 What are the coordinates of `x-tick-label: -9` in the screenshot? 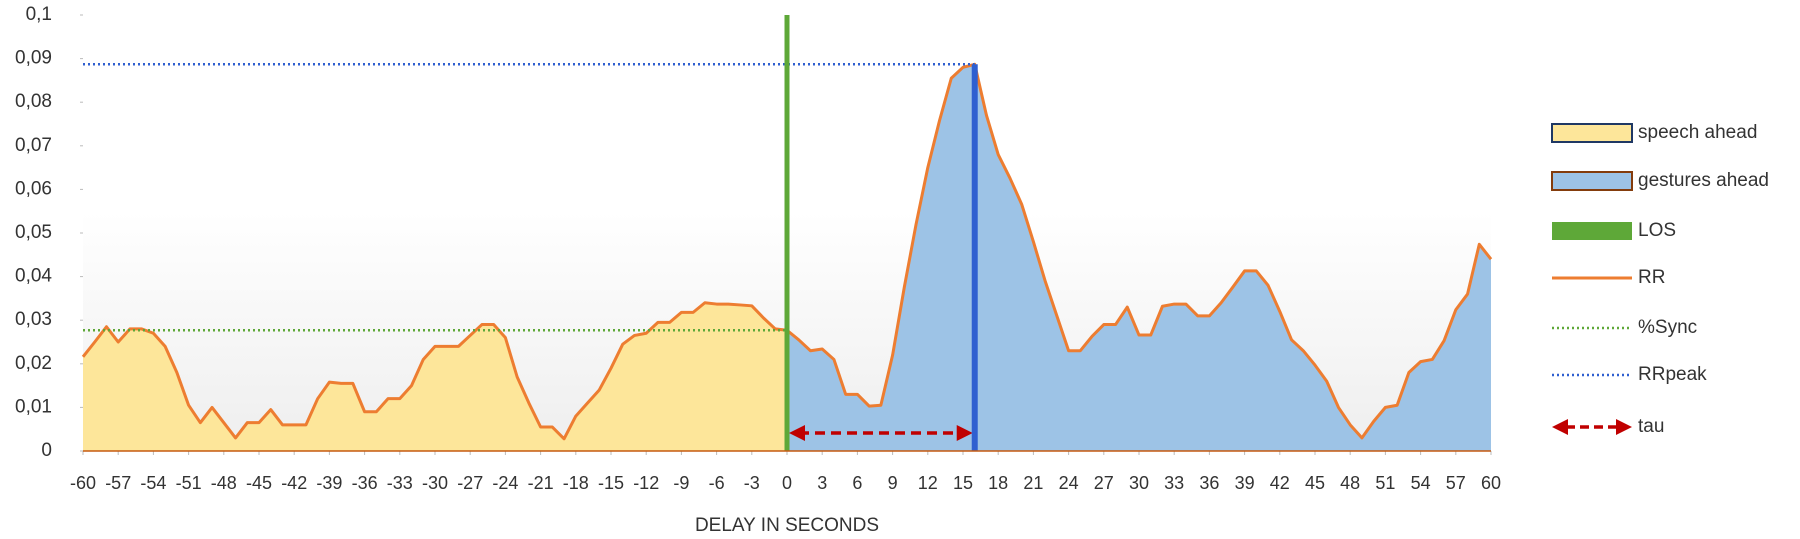 It's located at (681, 483).